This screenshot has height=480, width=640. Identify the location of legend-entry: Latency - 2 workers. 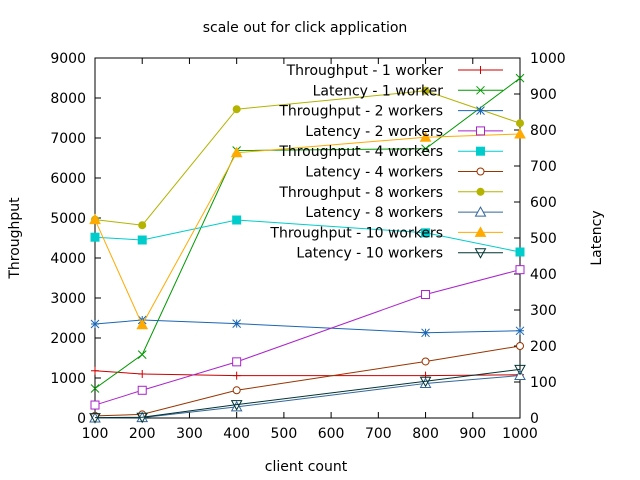
(404, 132).